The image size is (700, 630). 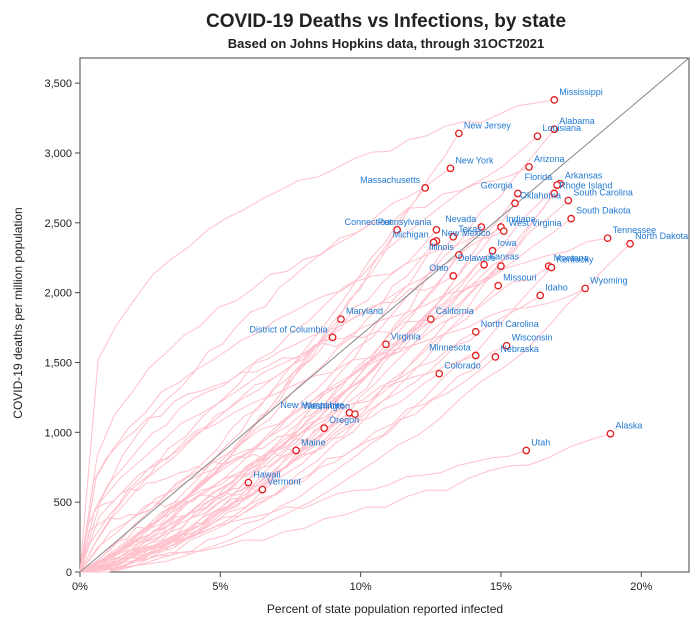 What do you see at coordinates (608, 280) in the screenshot?
I see `point-label: Wyoming` at bounding box center [608, 280].